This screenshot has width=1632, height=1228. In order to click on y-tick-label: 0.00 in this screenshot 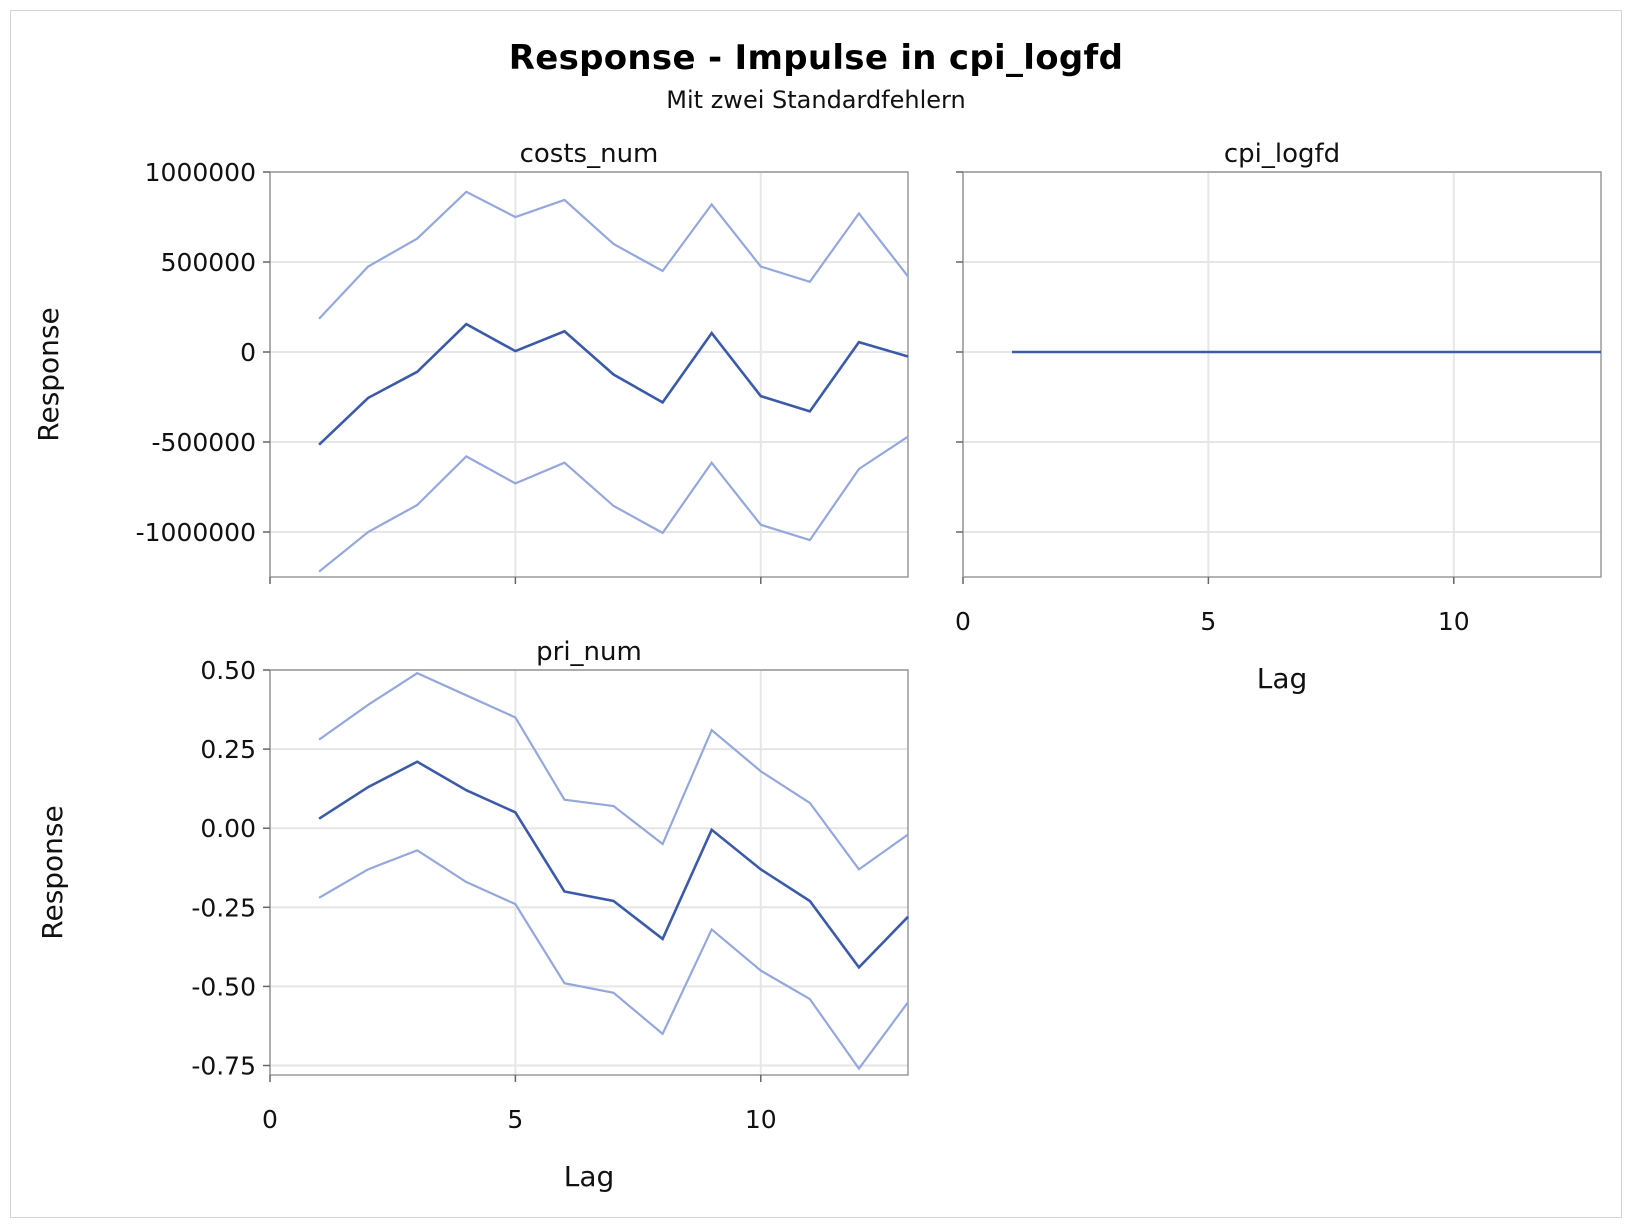, I will do `click(228, 828)`.